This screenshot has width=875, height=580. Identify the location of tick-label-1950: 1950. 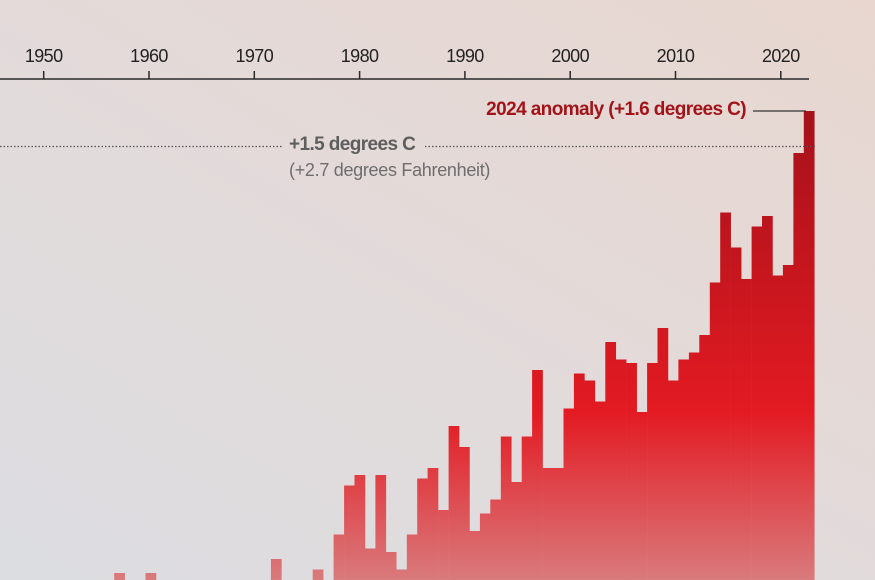
(44, 56).